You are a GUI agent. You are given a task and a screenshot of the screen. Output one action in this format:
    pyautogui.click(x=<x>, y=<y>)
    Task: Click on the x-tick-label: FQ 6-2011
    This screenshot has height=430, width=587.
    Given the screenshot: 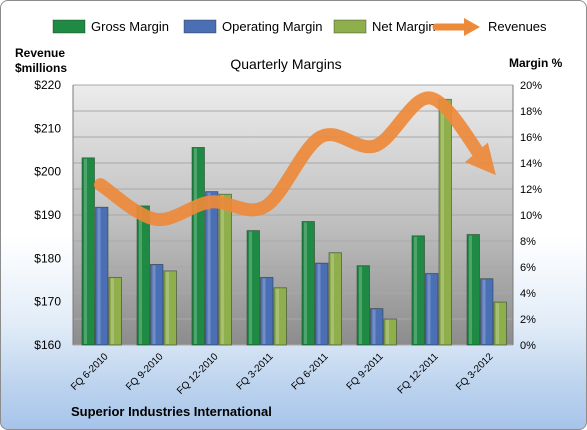 What is the action you would take?
    pyautogui.click(x=310, y=371)
    